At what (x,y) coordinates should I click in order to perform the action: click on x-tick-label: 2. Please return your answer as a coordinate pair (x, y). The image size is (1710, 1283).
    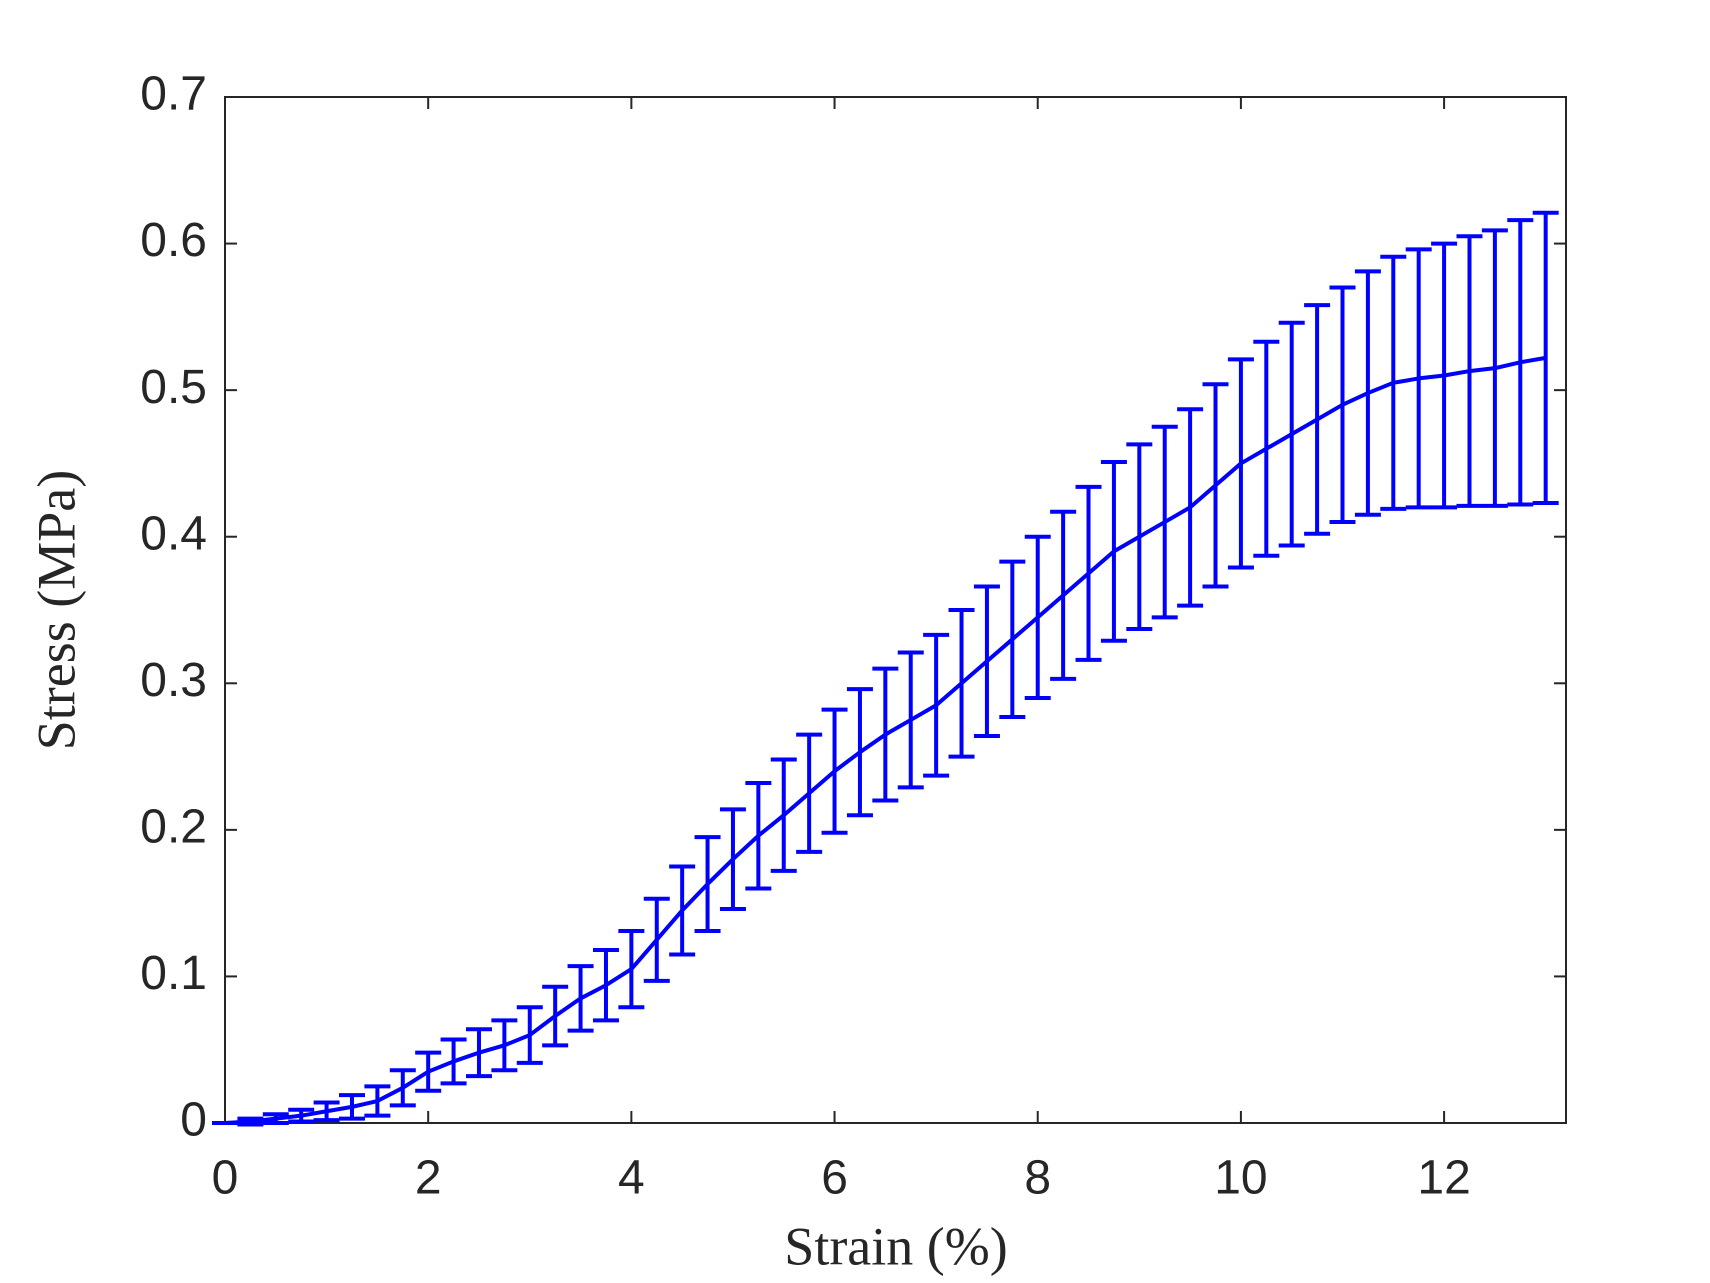
    Looking at the image, I should click on (428, 1178).